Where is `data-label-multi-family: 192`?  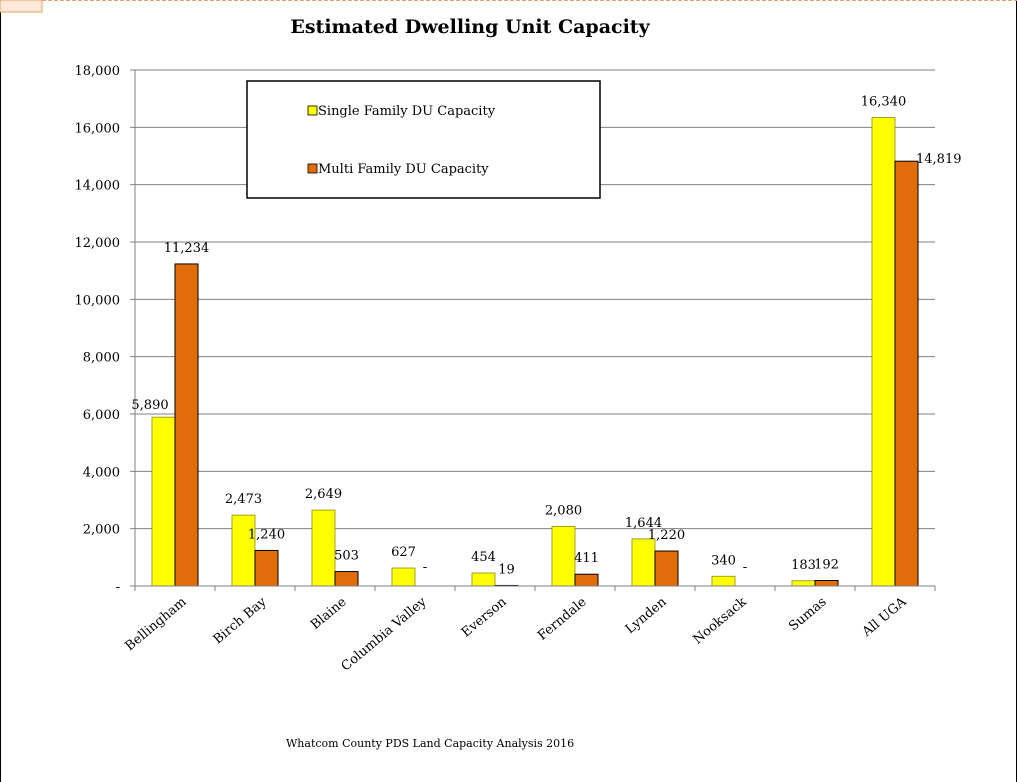
data-label-multi-family: 192 is located at coordinates (826, 564).